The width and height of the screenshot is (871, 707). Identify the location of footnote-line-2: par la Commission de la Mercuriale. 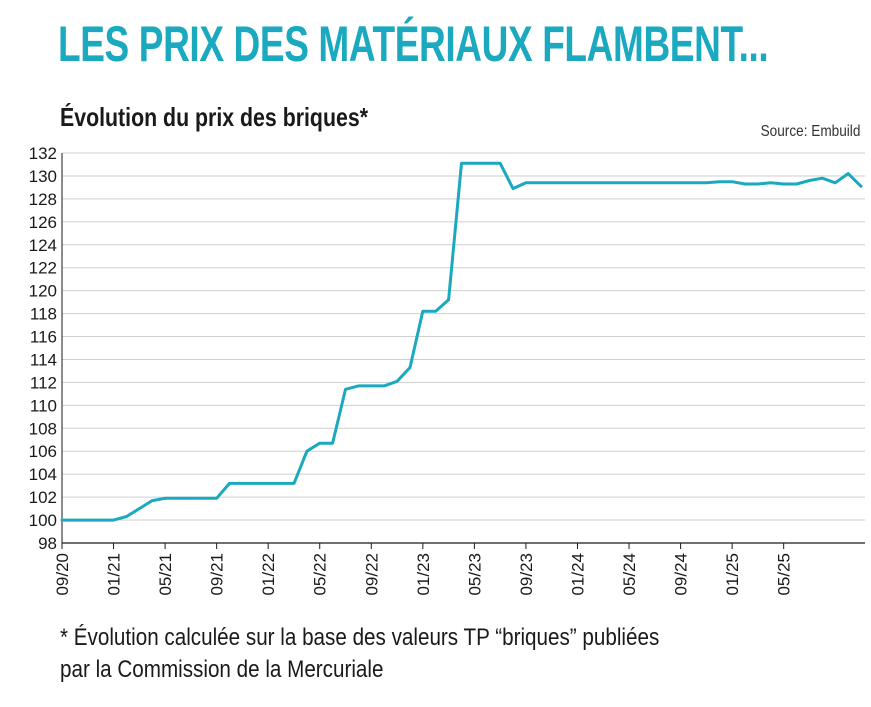
(222, 669).